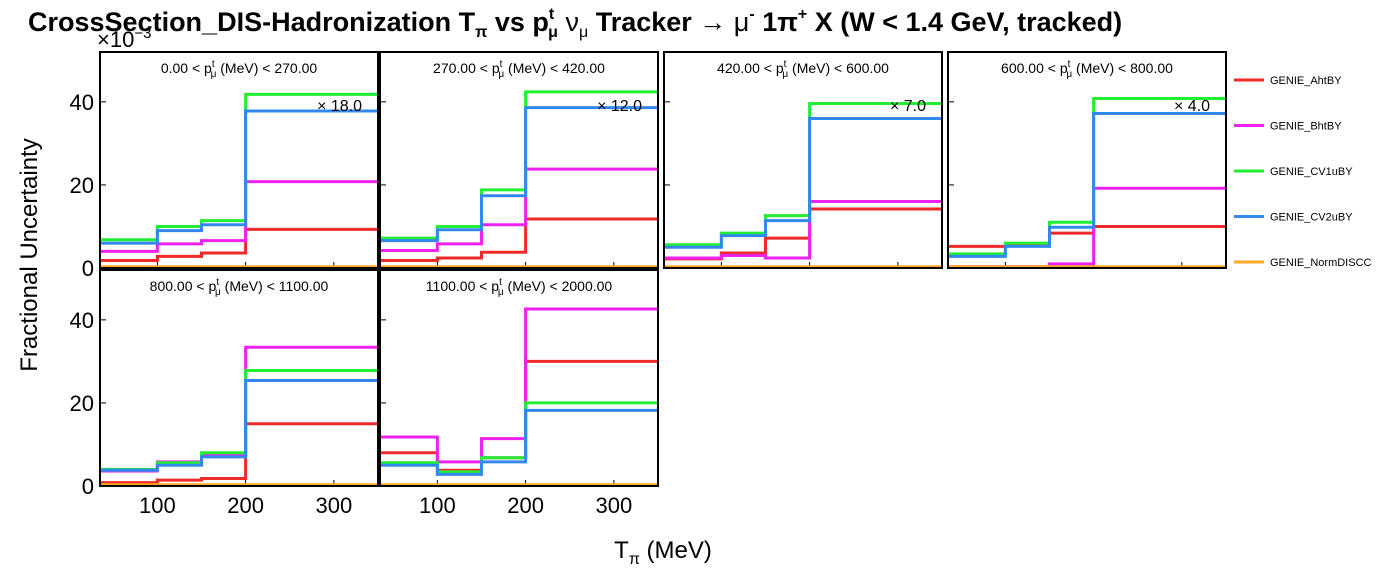  What do you see at coordinates (239, 287) in the screenshot?
I see `panel-label: 800.00 < pt μ (MeV) < 1100.00` at bounding box center [239, 287].